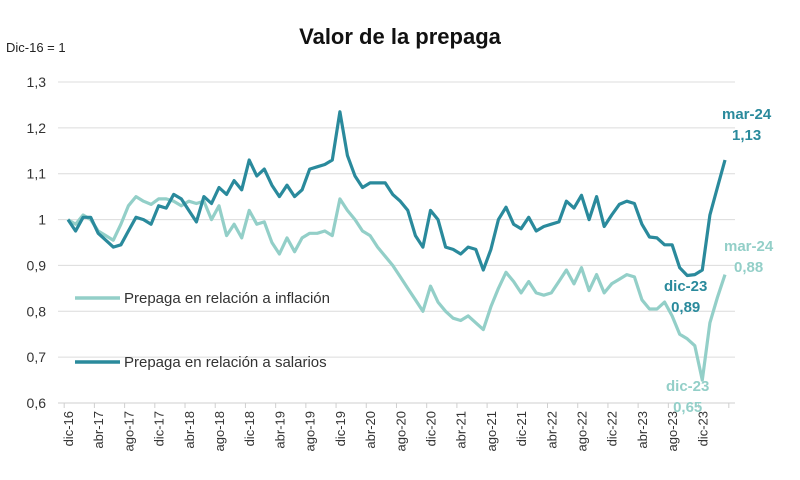 This screenshot has height=480, width=800. Describe the element at coordinates (746, 125) in the screenshot. I see `annotation-salarios-mar24: mar-24 1,13` at that location.